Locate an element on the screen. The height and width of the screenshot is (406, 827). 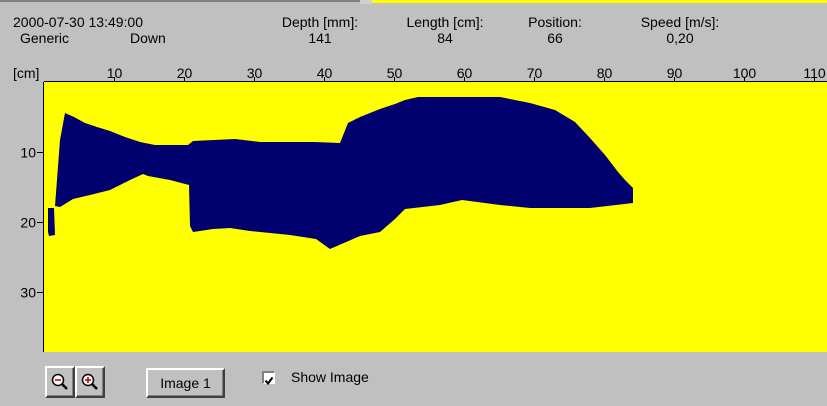
depth-field: Depth [mm]: 141 is located at coordinates (320, 30).